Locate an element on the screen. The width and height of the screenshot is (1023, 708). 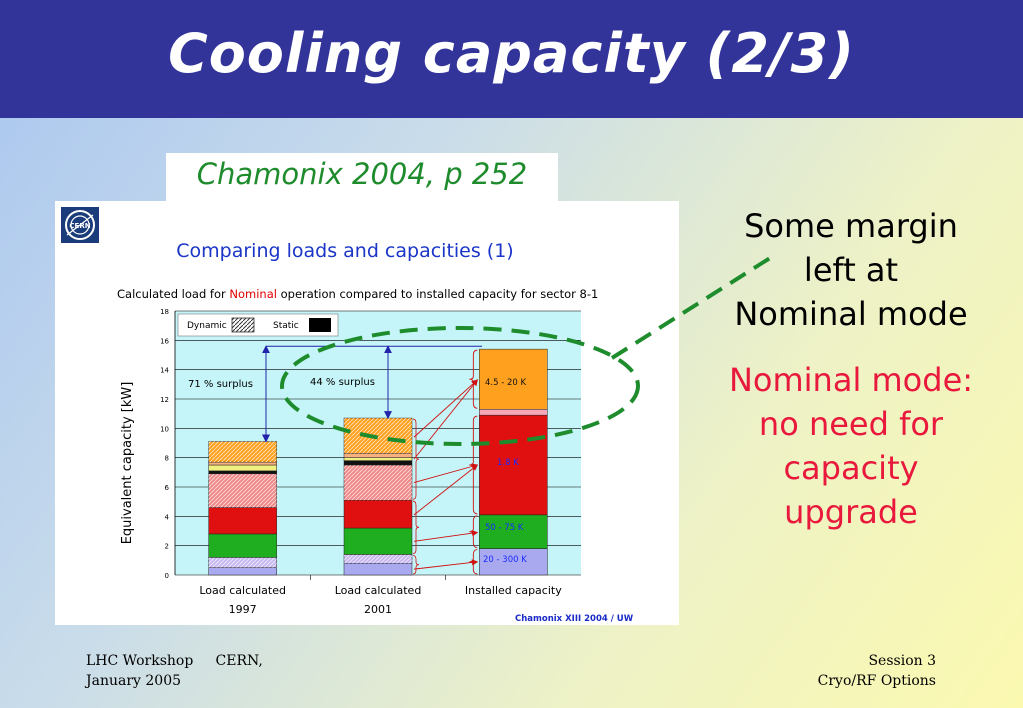
margin-note: Some margin left at Nominal mode is located at coordinates (851, 270).